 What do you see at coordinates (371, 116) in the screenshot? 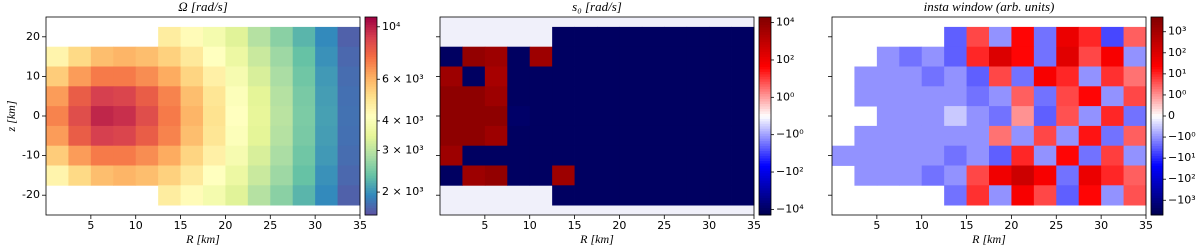
I see `colorbar-frame` at bounding box center [371, 116].